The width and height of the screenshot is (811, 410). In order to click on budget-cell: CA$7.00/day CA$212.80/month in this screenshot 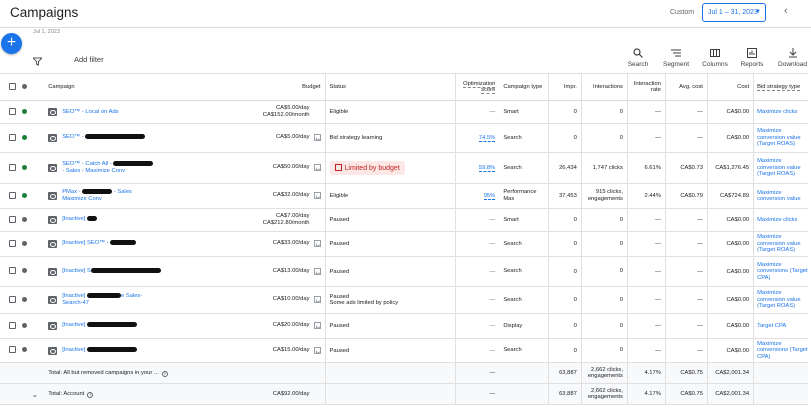, I will do `click(269, 220)`.